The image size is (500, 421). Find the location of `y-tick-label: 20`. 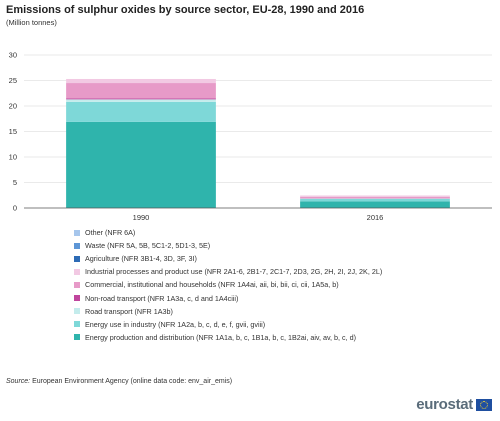

y-tick-label: 20 is located at coordinates (13, 106).